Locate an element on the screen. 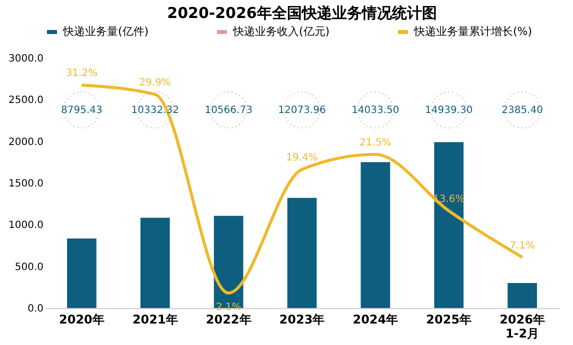  y-tick-label: 2500.0 is located at coordinates (26, 100).